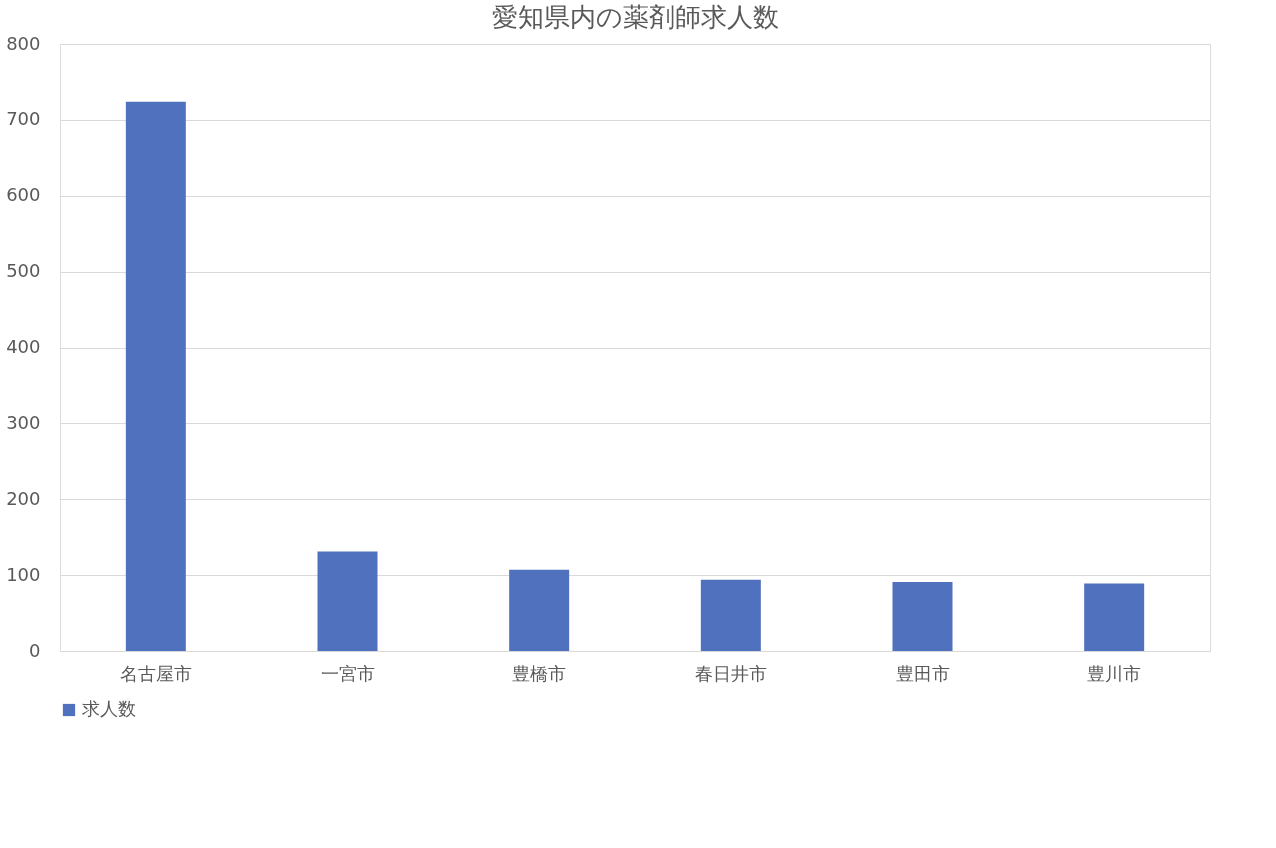 Image resolution: width=1276 pixels, height=848 pixels. I want to click on y-tick-label: 200, so click(23, 498).